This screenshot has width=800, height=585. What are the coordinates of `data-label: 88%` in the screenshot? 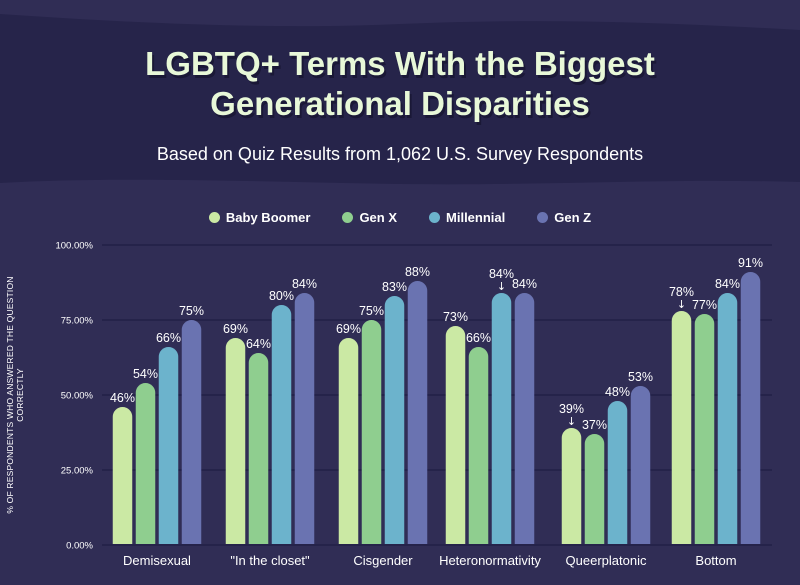 It's located at (417, 272).